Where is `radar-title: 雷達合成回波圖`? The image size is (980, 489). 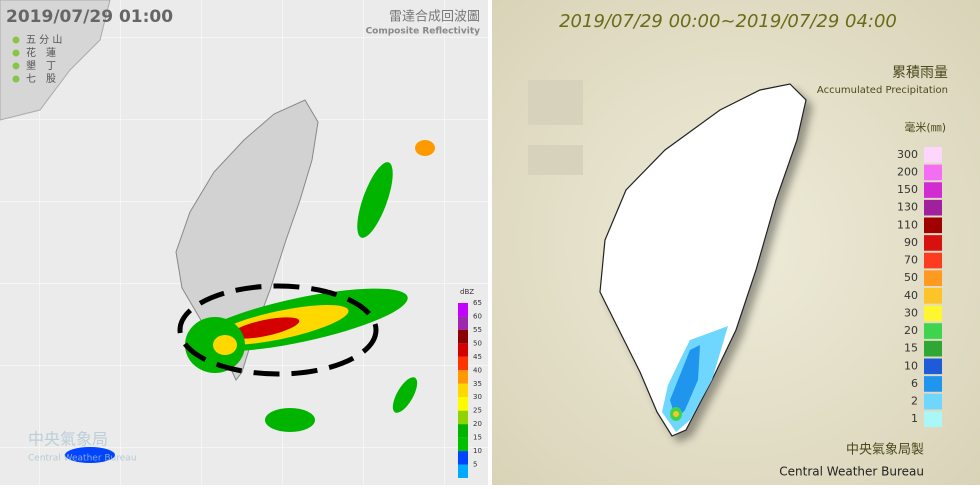 radar-title: 雷達合成回波圖 is located at coordinates (434, 17).